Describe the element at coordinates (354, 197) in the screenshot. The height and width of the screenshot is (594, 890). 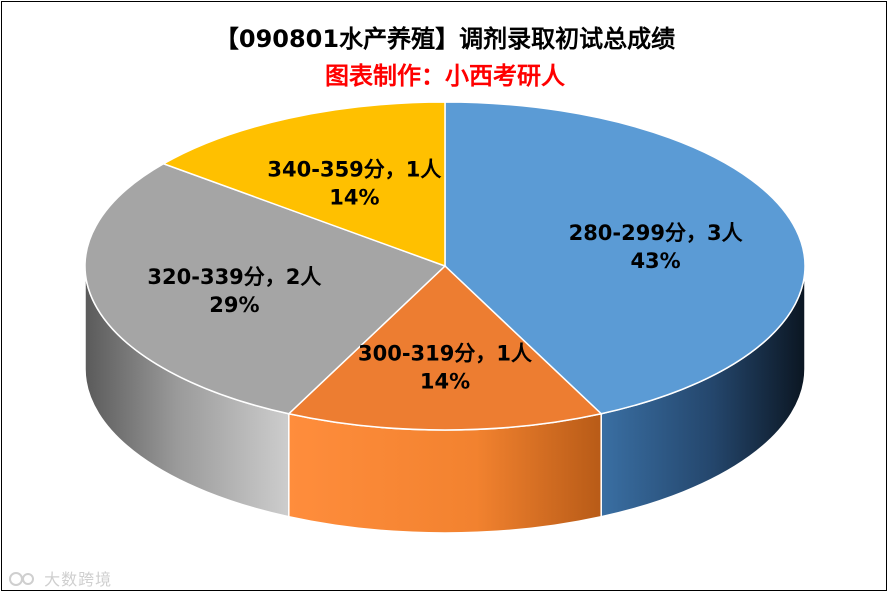
I see `percent-label-340-359: 14%` at that location.